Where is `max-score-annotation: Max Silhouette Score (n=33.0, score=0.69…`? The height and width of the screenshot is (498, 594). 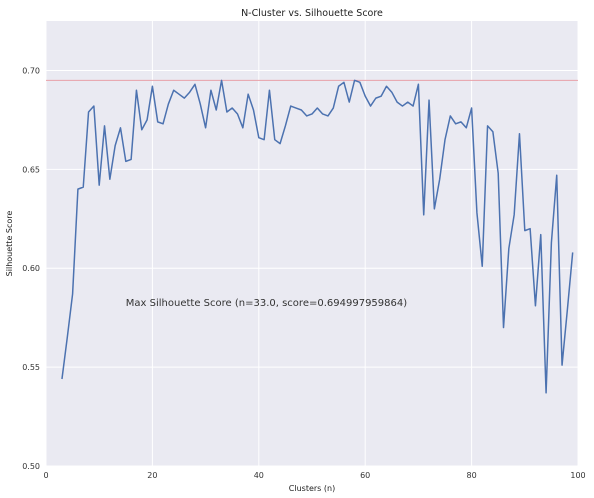
max-score-annotation: Max Silhouette Score (n=33.0, score=0.69… is located at coordinates (266, 303).